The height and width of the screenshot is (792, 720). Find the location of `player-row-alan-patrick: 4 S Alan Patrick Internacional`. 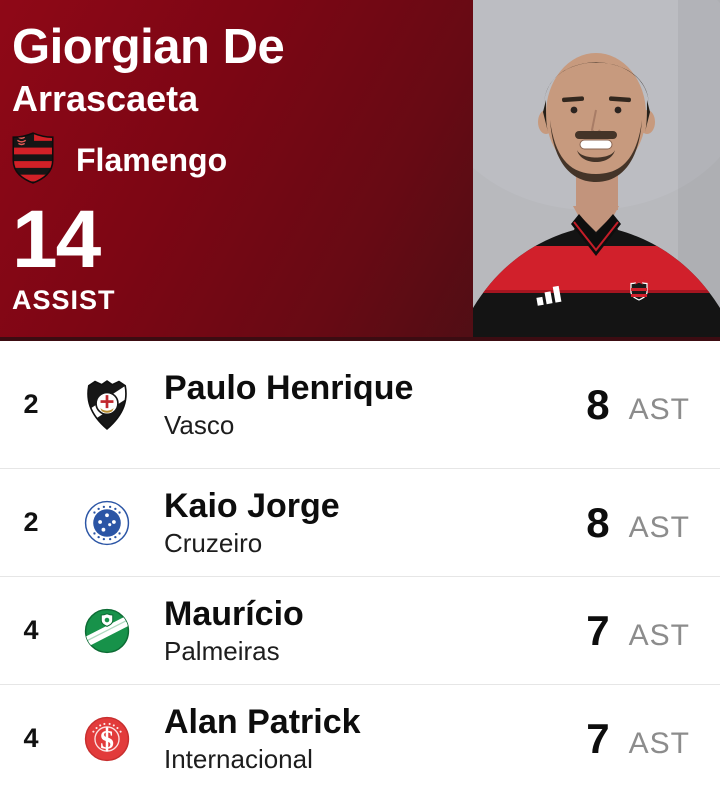

player-row-alan-patrick: 4 S Alan Patrick Internacional is located at coordinates (360, 738).